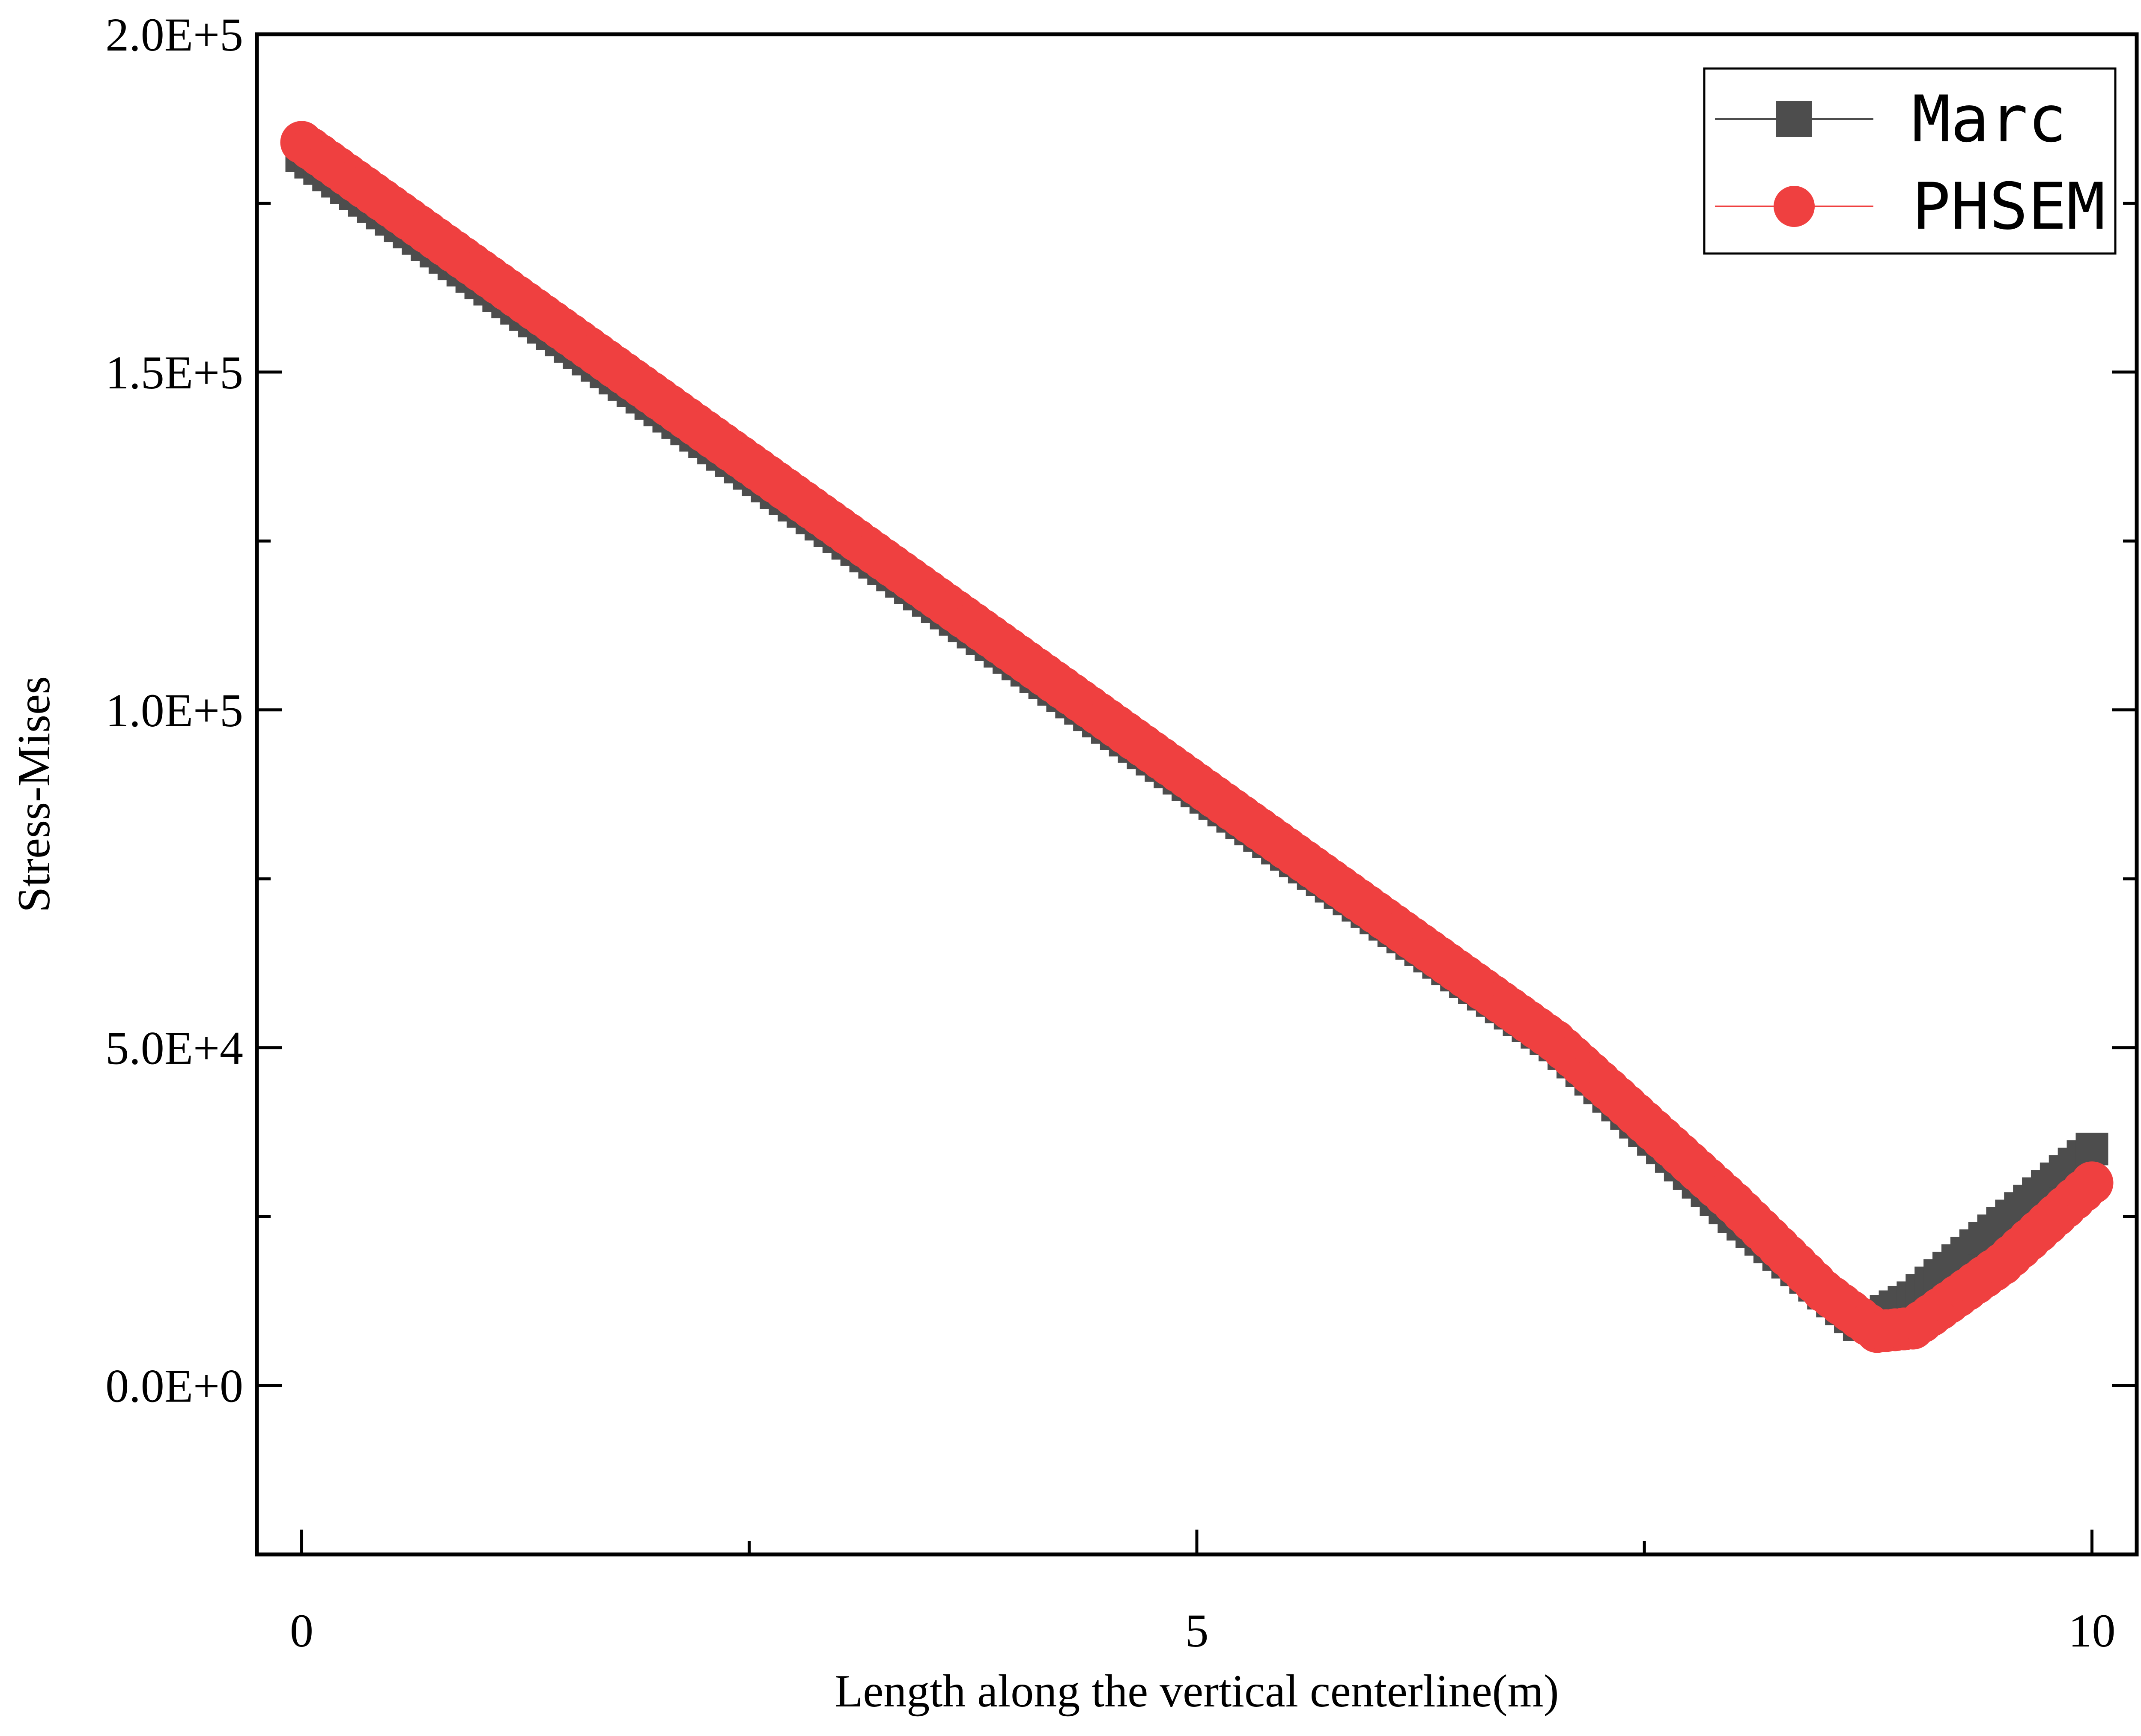 The image size is (2141, 1736). What do you see at coordinates (174, 710) in the screenshot?
I see `y-tick-label: 1.0E+5` at bounding box center [174, 710].